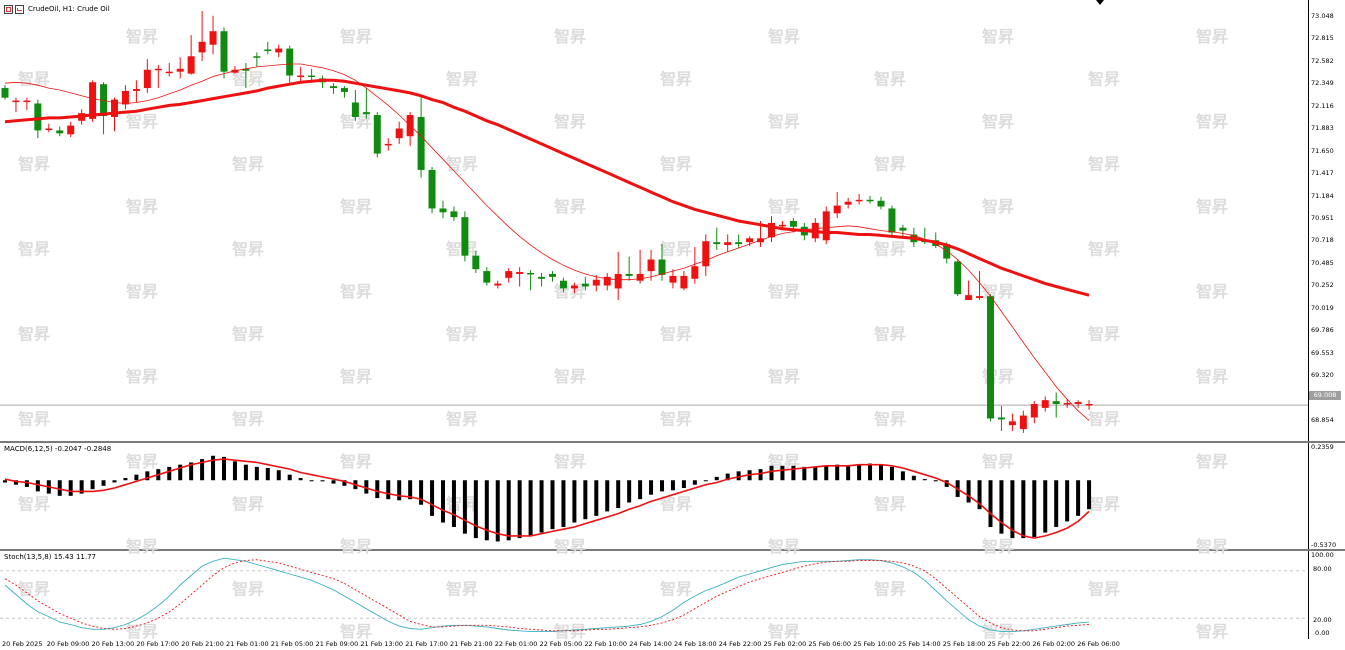 The image size is (1345, 650). What do you see at coordinates (964, 644) in the screenshot?
I see `time-axis-label: 25 Feb 18:00` at bounding box center [964, 644].